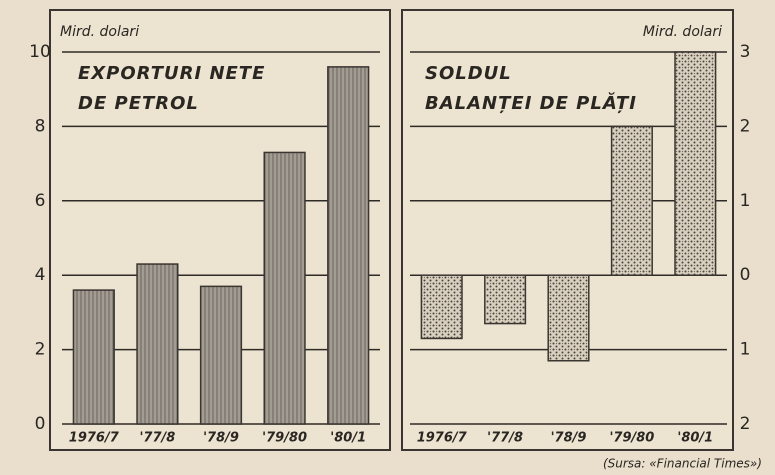  Describe the element at coordinates (40, 52) in the screenshot. I see `y-tick-label: 10` at that location.